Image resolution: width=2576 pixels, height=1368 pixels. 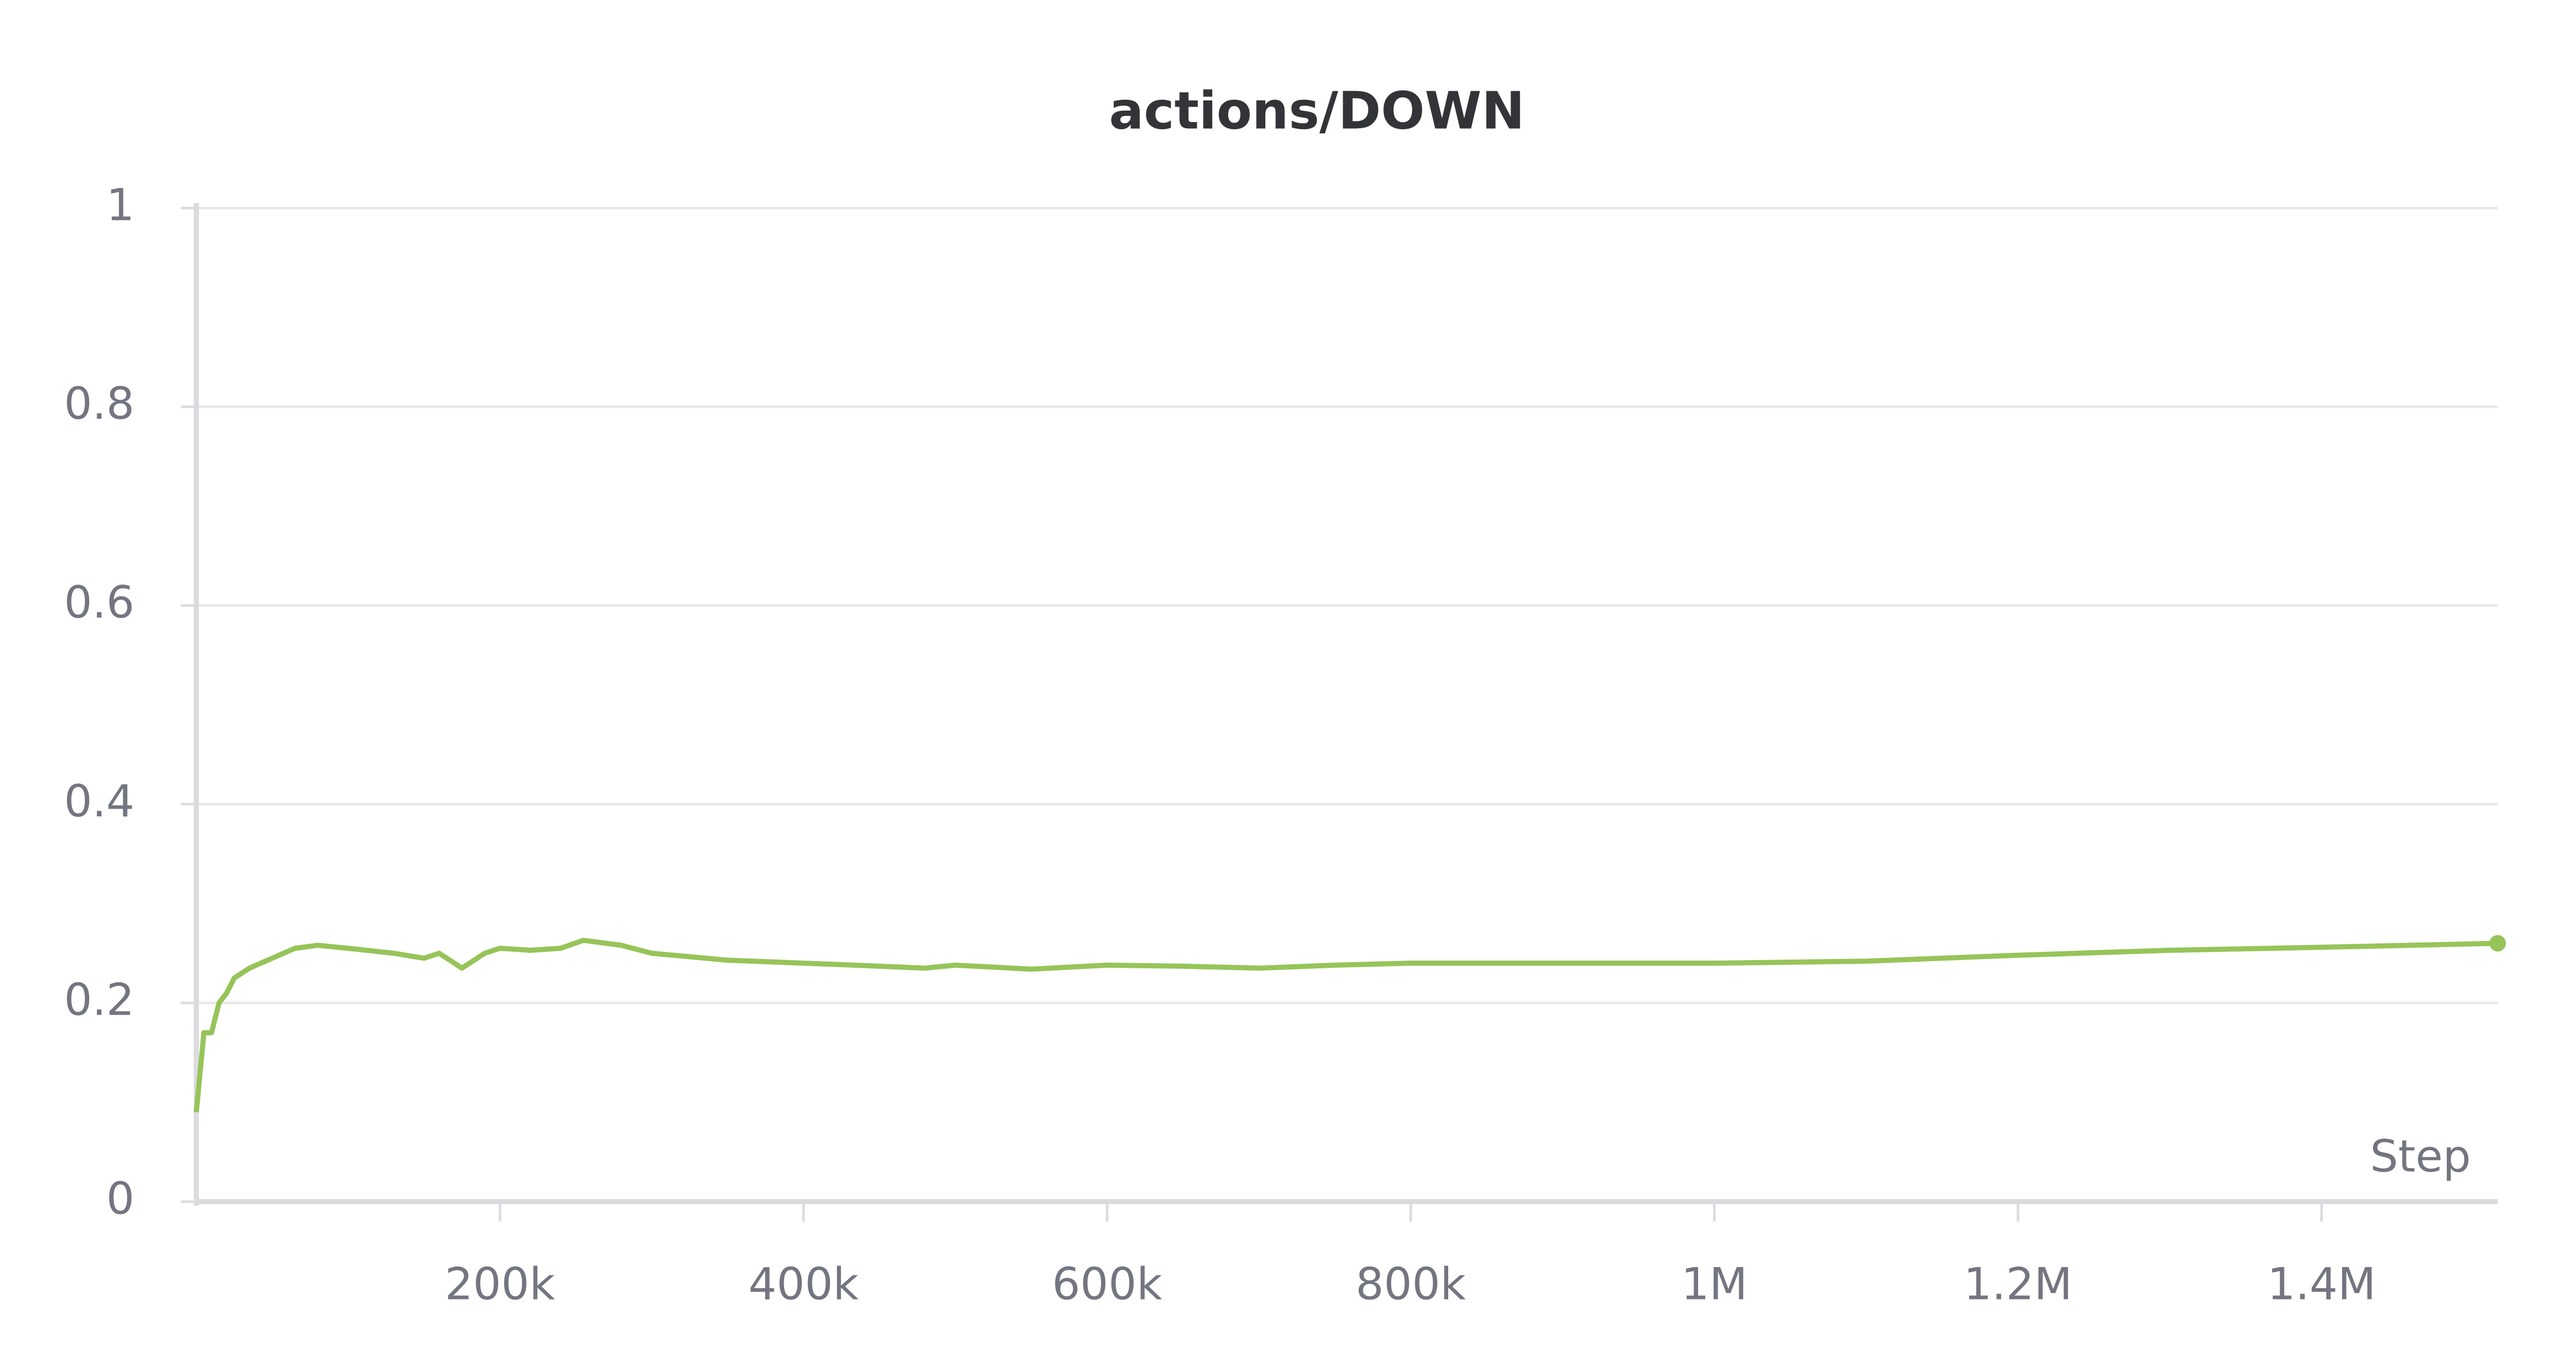 I want to click on y-tick-label: 1, so click(x=120, y=205).